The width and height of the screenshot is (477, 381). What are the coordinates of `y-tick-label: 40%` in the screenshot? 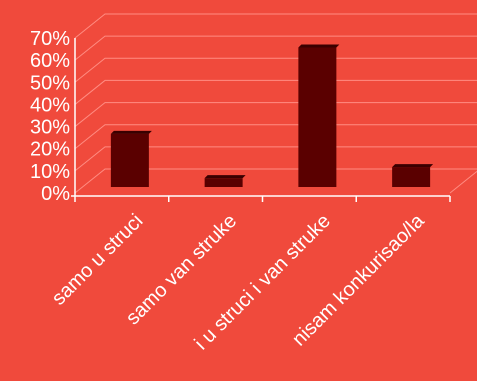 It's located at (50, 105).